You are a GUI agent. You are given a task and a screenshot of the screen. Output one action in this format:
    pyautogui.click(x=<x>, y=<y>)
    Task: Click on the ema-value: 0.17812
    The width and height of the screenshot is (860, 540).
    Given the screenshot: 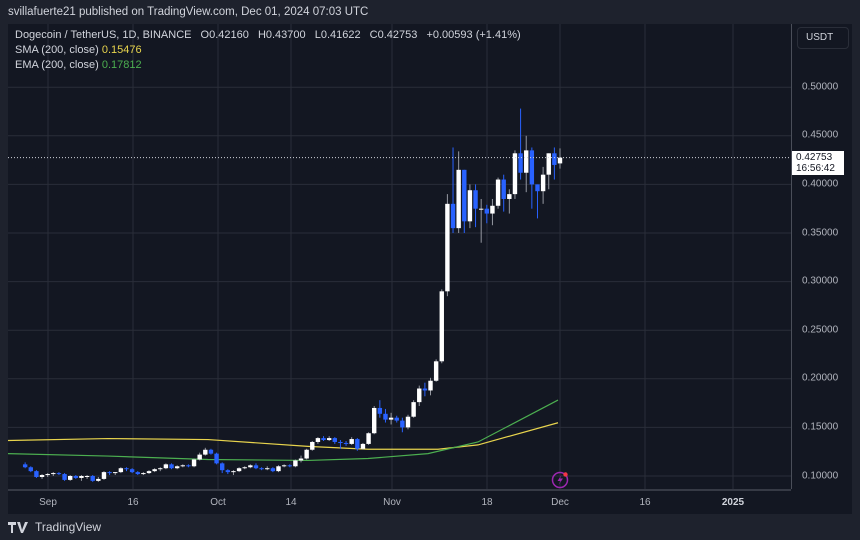 What is the action you would take?
    pyautogui.click(x=121, y=65)
    